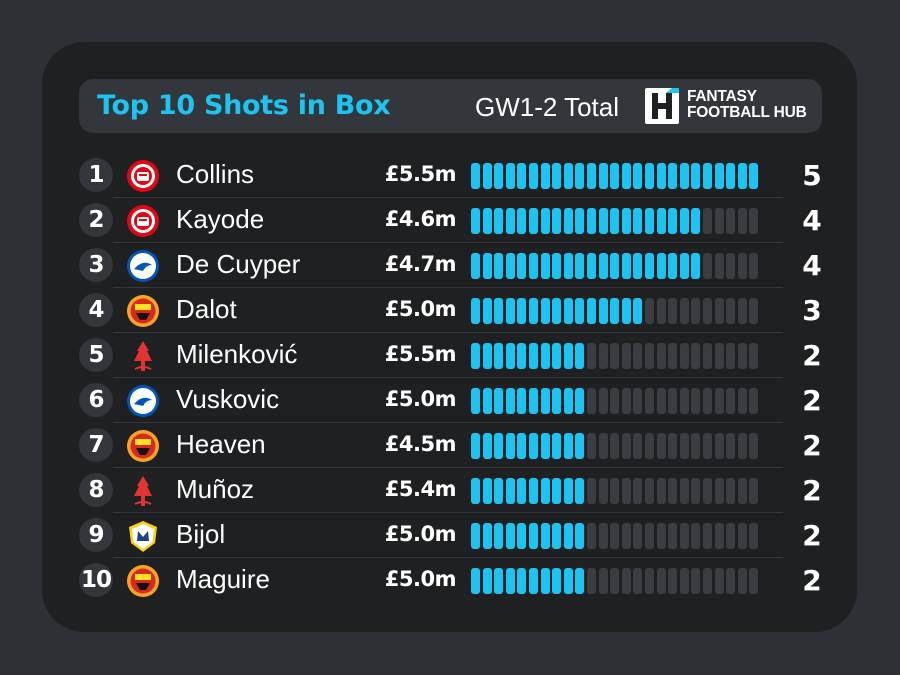 Image resolution: width=900 pixels, height=675 pixels. What do you see at coordinates (143, 266) in the screenshot?
I see `brighton-crest-icon` at bounding box center [143, 266].